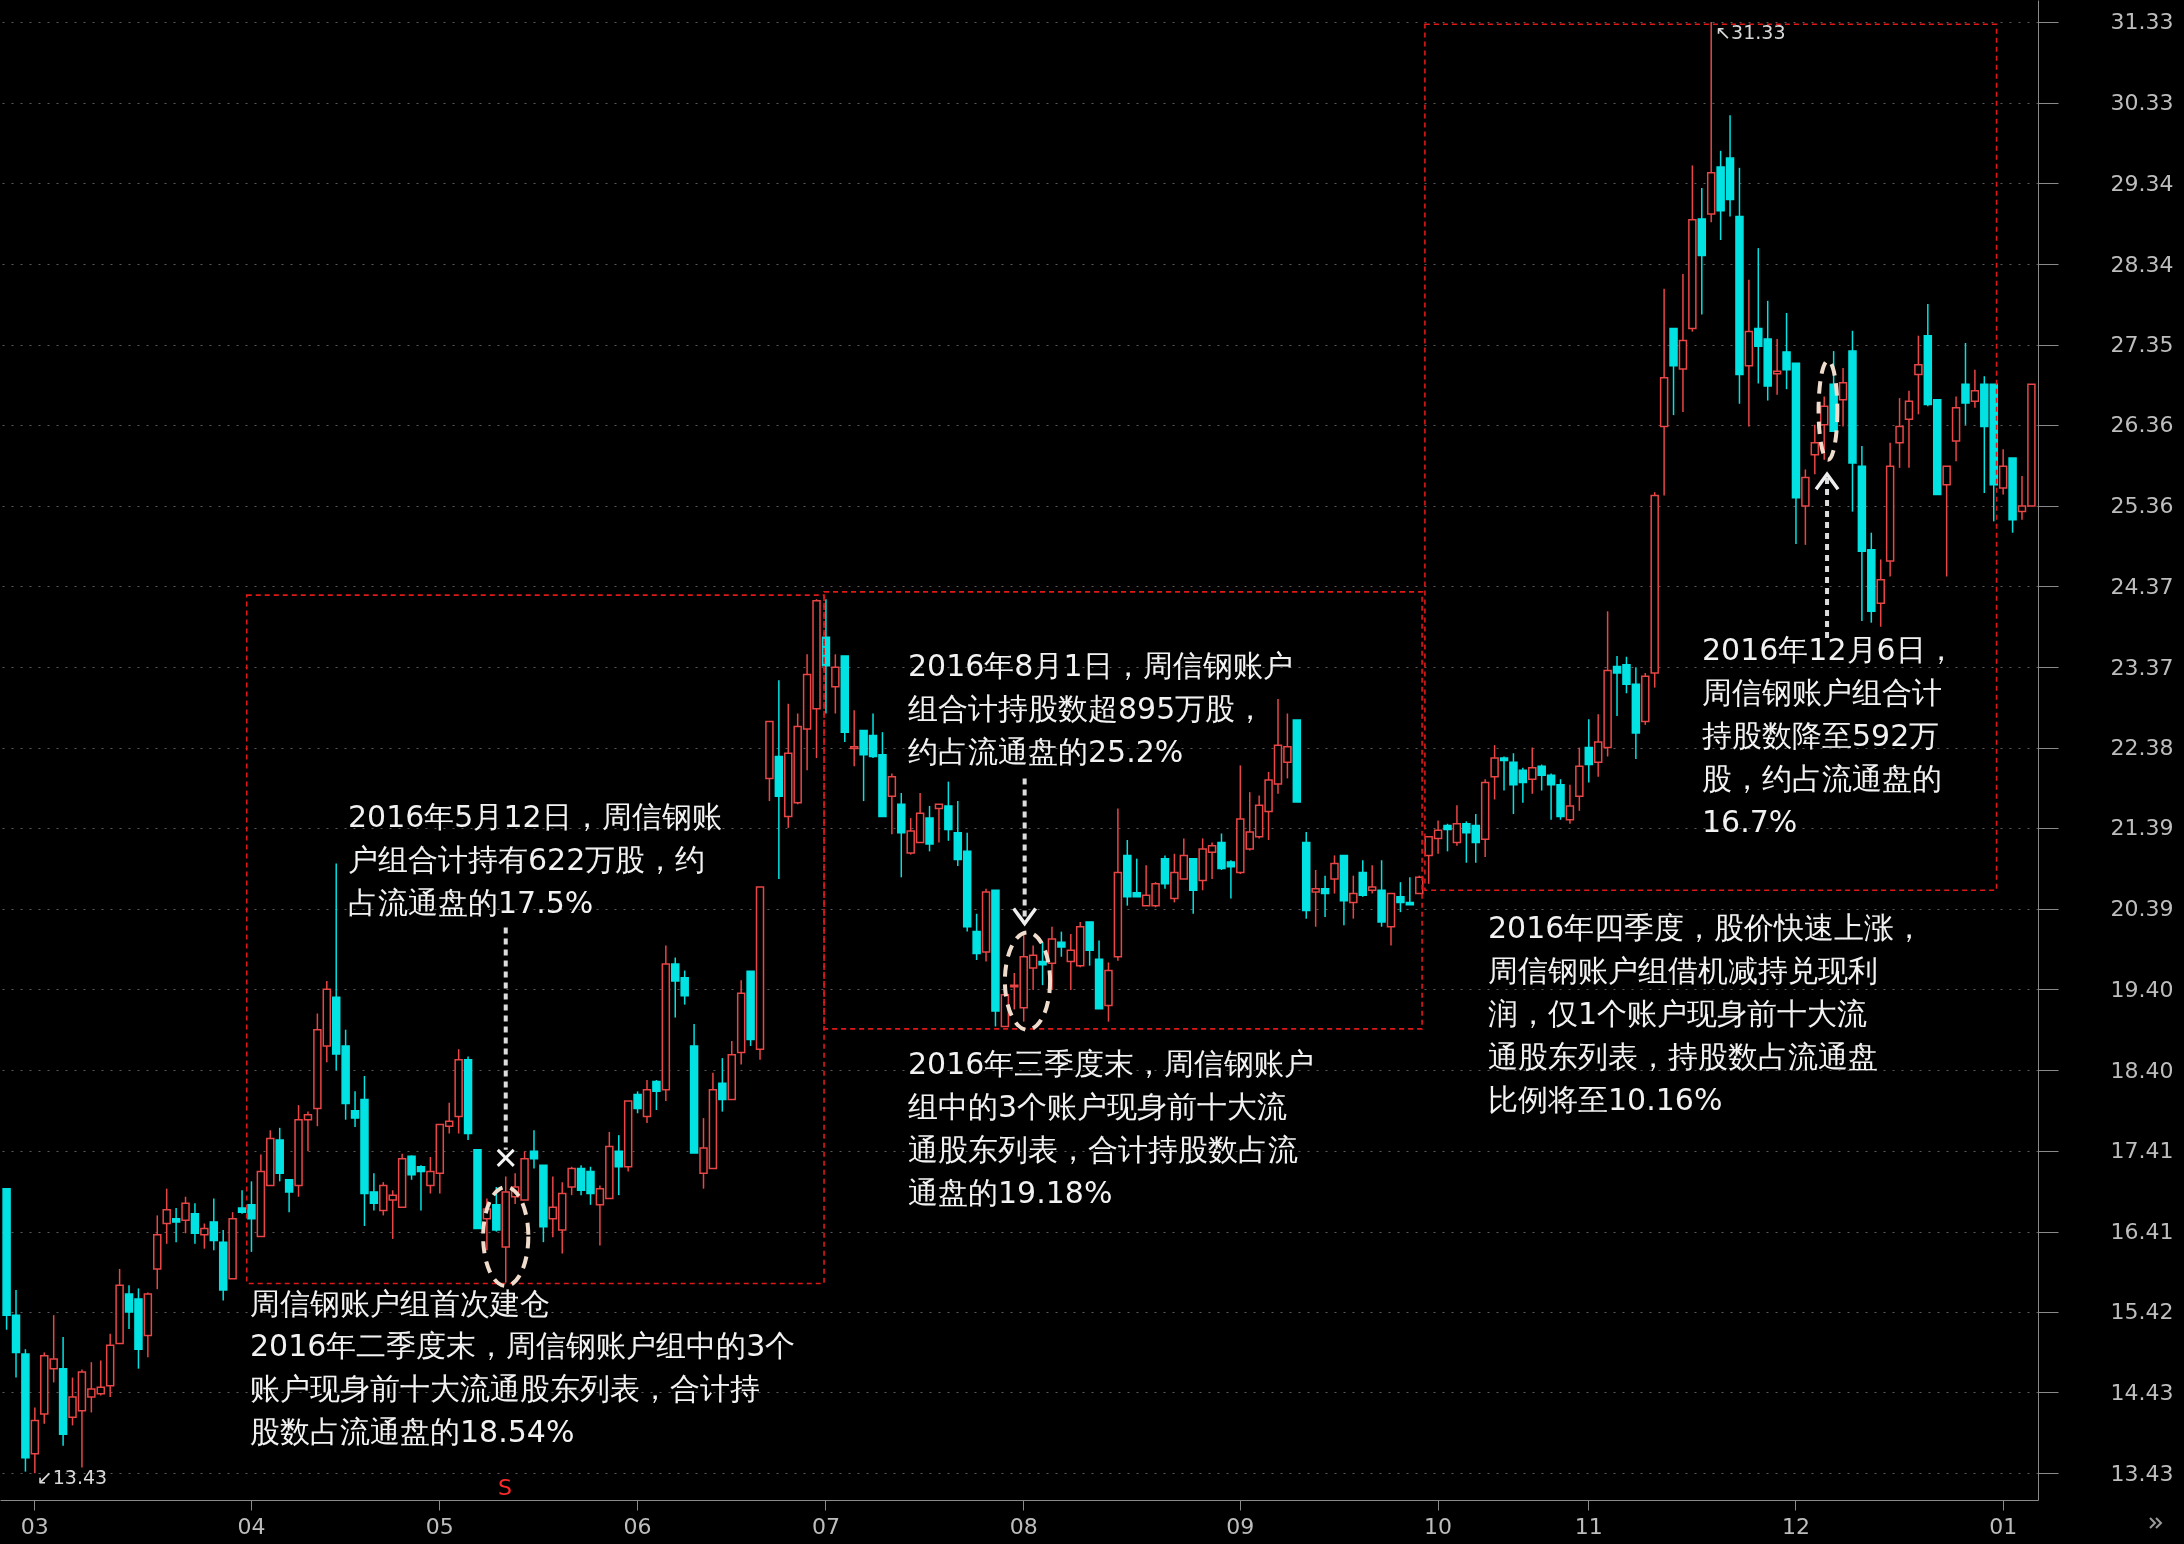 Image resolution: width=2184 pixels, height=1544 pixels. What do you see at coordinates (2142, 103) in the screenshot?
I see `y-tick-label: 30.33` at bounding box center [2142, 103].